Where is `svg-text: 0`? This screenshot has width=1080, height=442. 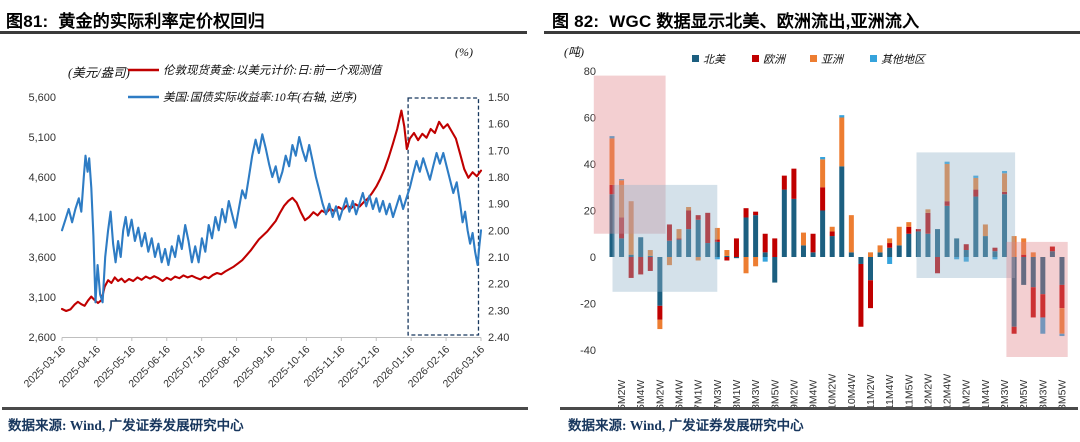 svg-text: 0 is located at coordinates (593, 258).